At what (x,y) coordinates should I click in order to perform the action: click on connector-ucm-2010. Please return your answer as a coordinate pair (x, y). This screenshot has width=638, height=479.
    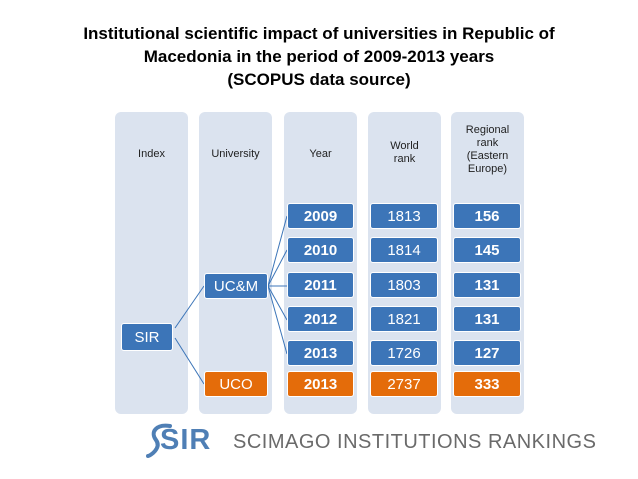
    Looking at the image, I should click on (277, 268).